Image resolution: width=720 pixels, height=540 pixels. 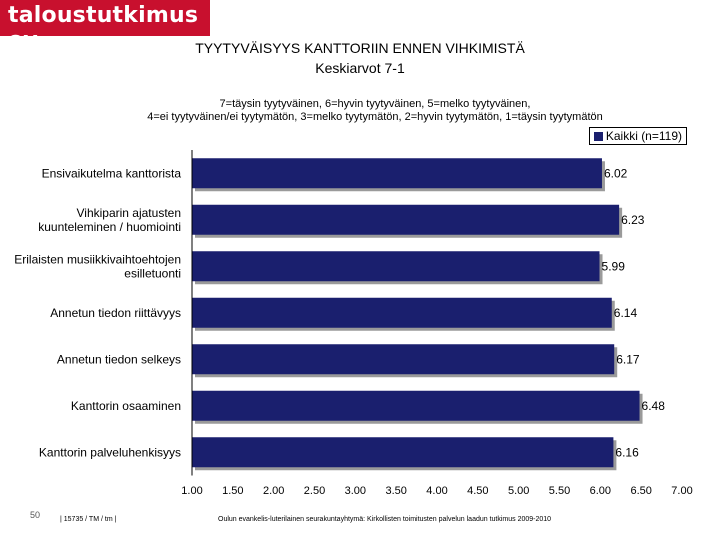 I want to click on brand-logo-text: taloustutkimus oy, so click(x=103, y=28).